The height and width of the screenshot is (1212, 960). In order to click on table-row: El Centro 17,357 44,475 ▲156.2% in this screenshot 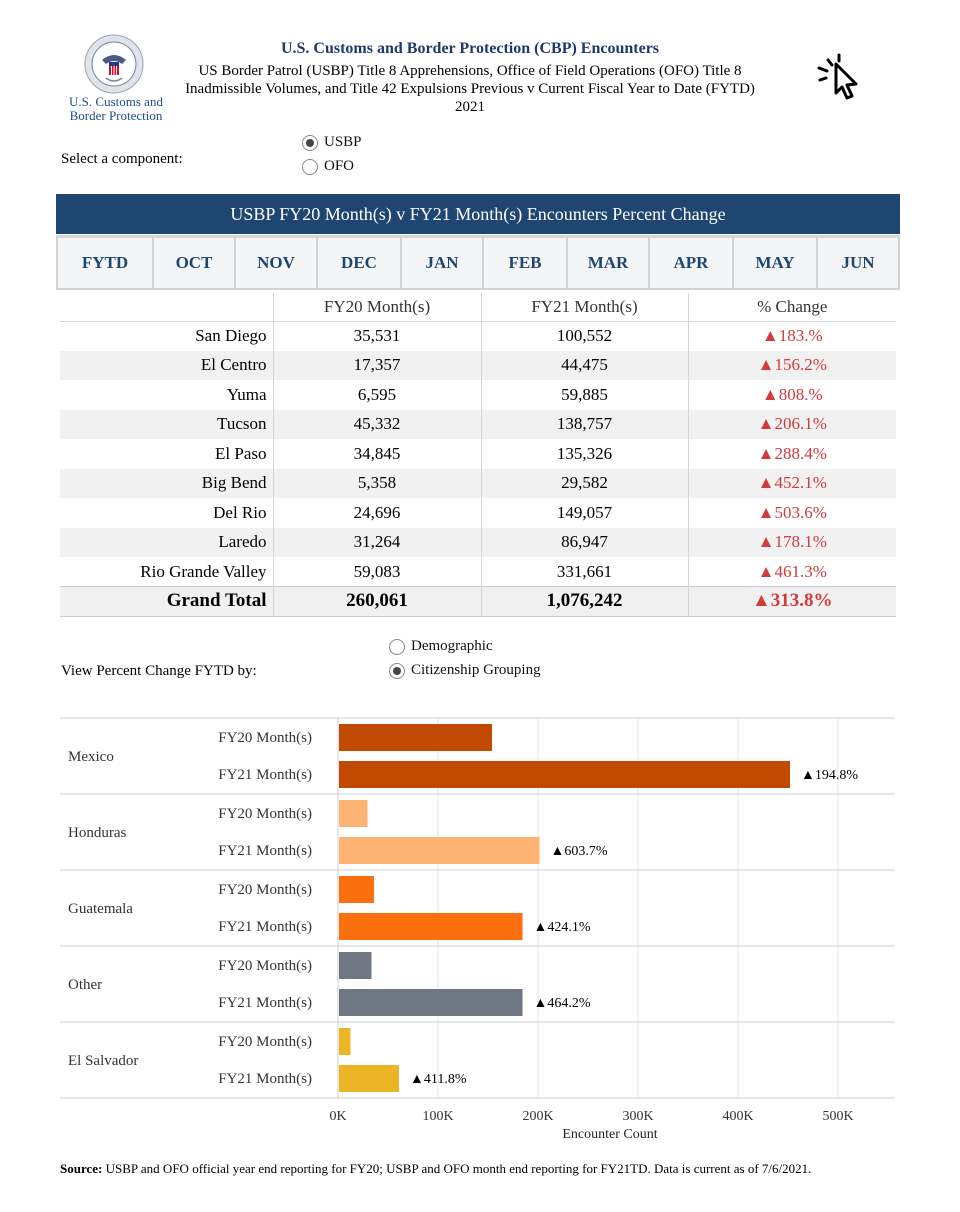, I will do `click(478, 365)`.